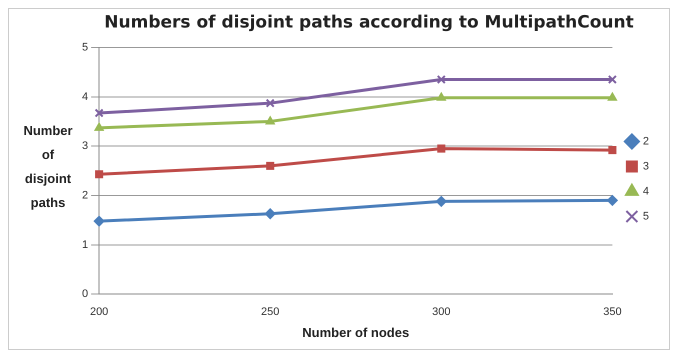 This screenshot has height=360, width=680. Describe the element at coordinates (85, 294) in the screenshot. I see `y-tick-label: 0` at that location.